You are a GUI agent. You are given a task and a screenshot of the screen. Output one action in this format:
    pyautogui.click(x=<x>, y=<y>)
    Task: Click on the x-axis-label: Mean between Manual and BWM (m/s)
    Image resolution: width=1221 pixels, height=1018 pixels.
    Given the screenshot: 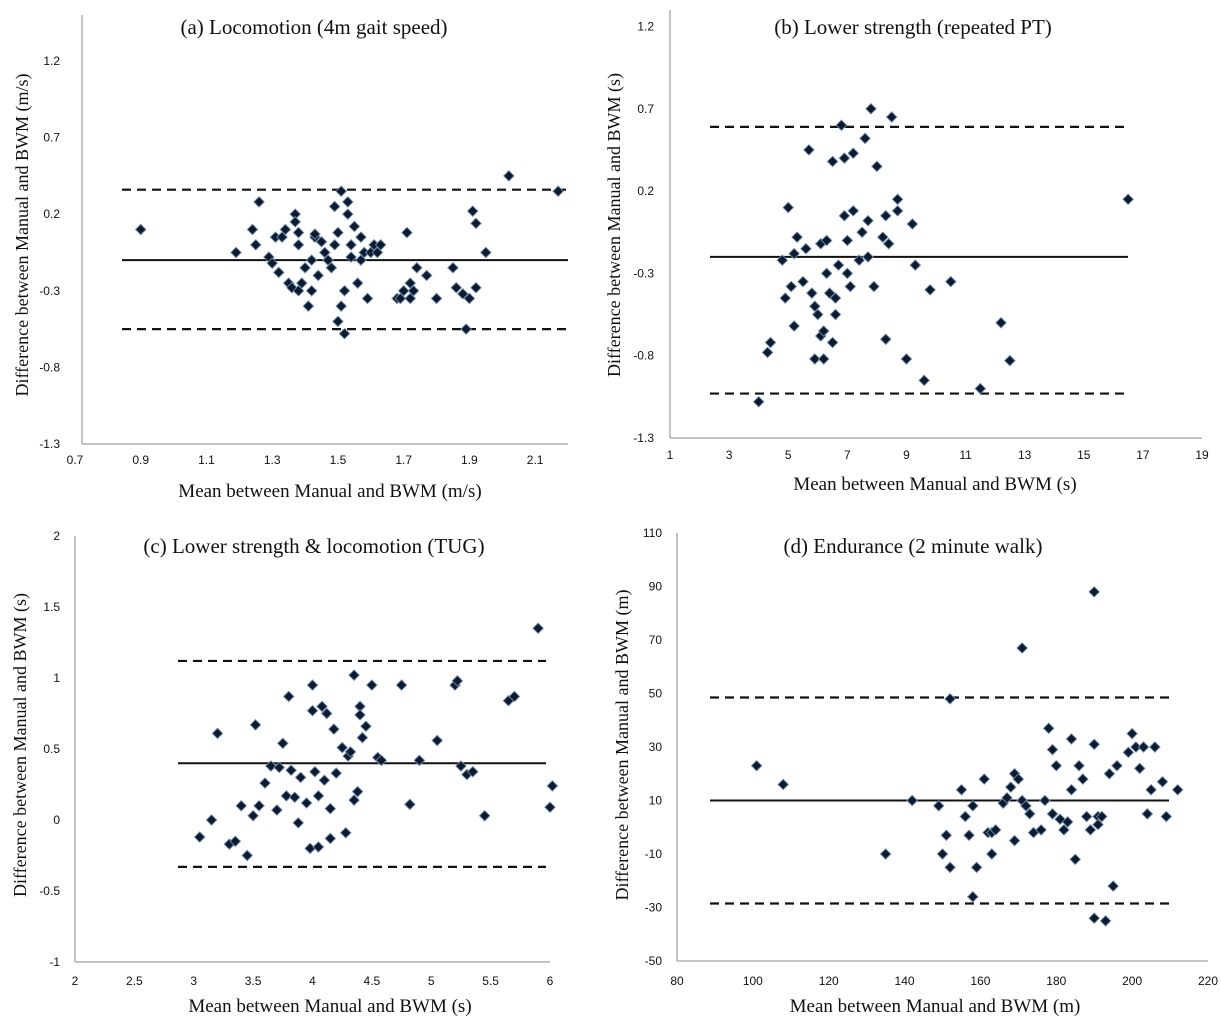 What is the action you would take?
    pyautogui.click(x=329, y=491)
    